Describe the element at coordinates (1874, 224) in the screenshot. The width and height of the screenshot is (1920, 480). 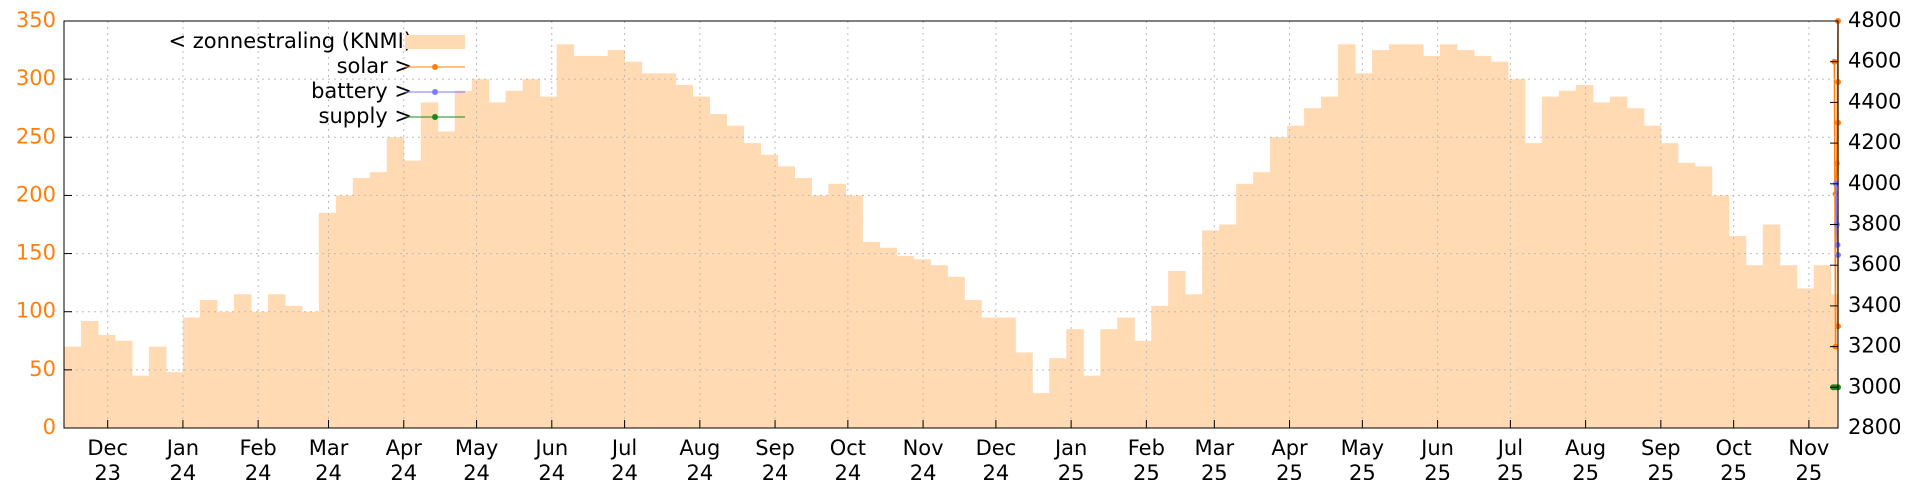
I see `y2-tick-label: 3800` at that location.